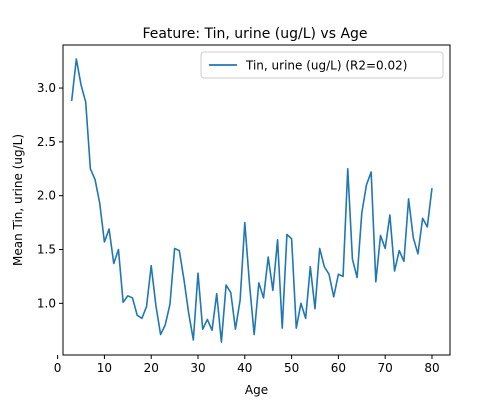 The image size is (500, 400). Describe the element at coordinates (58, 368) in the screenshot. I see `x-tick-label: 0` at that location.